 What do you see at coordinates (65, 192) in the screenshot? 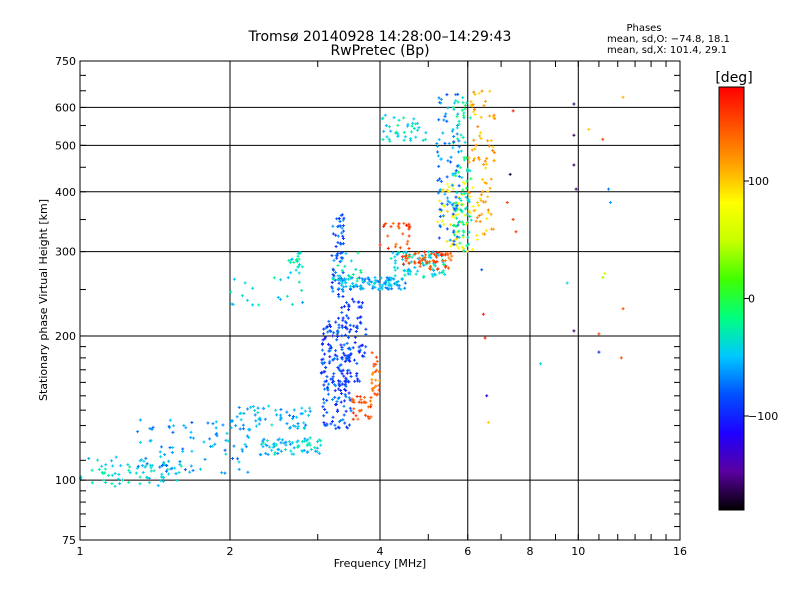
I see `y-tick-label: 400` at bounding box center [65, 192].